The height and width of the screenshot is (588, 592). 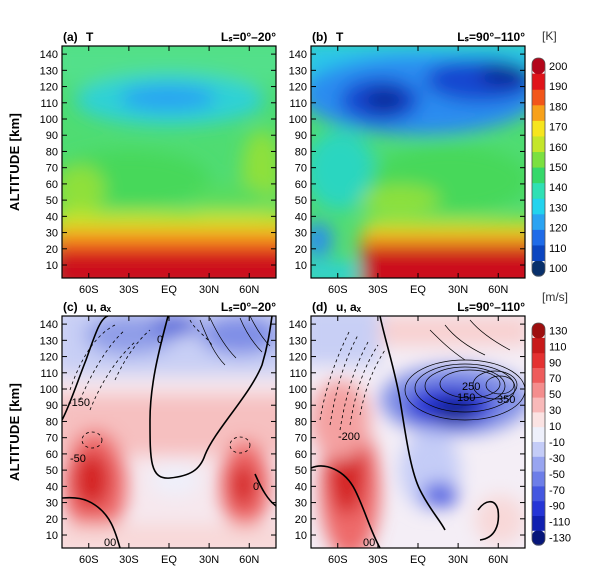 I want to click on heatmap-c, so click(x=169, y=432).